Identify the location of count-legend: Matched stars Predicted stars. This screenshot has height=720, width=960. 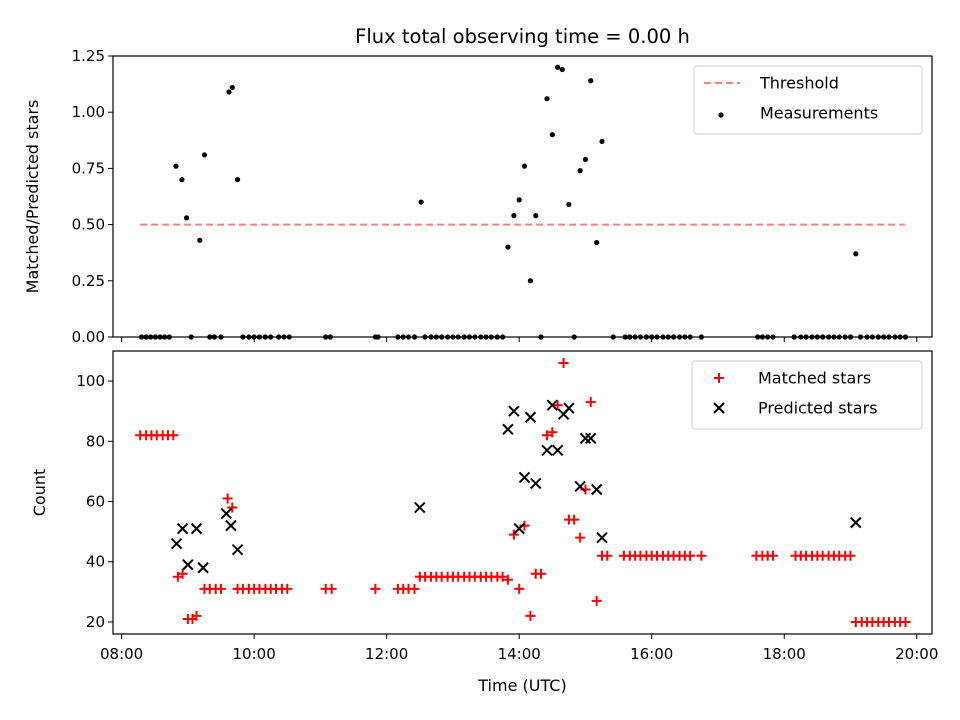
(807, 395).